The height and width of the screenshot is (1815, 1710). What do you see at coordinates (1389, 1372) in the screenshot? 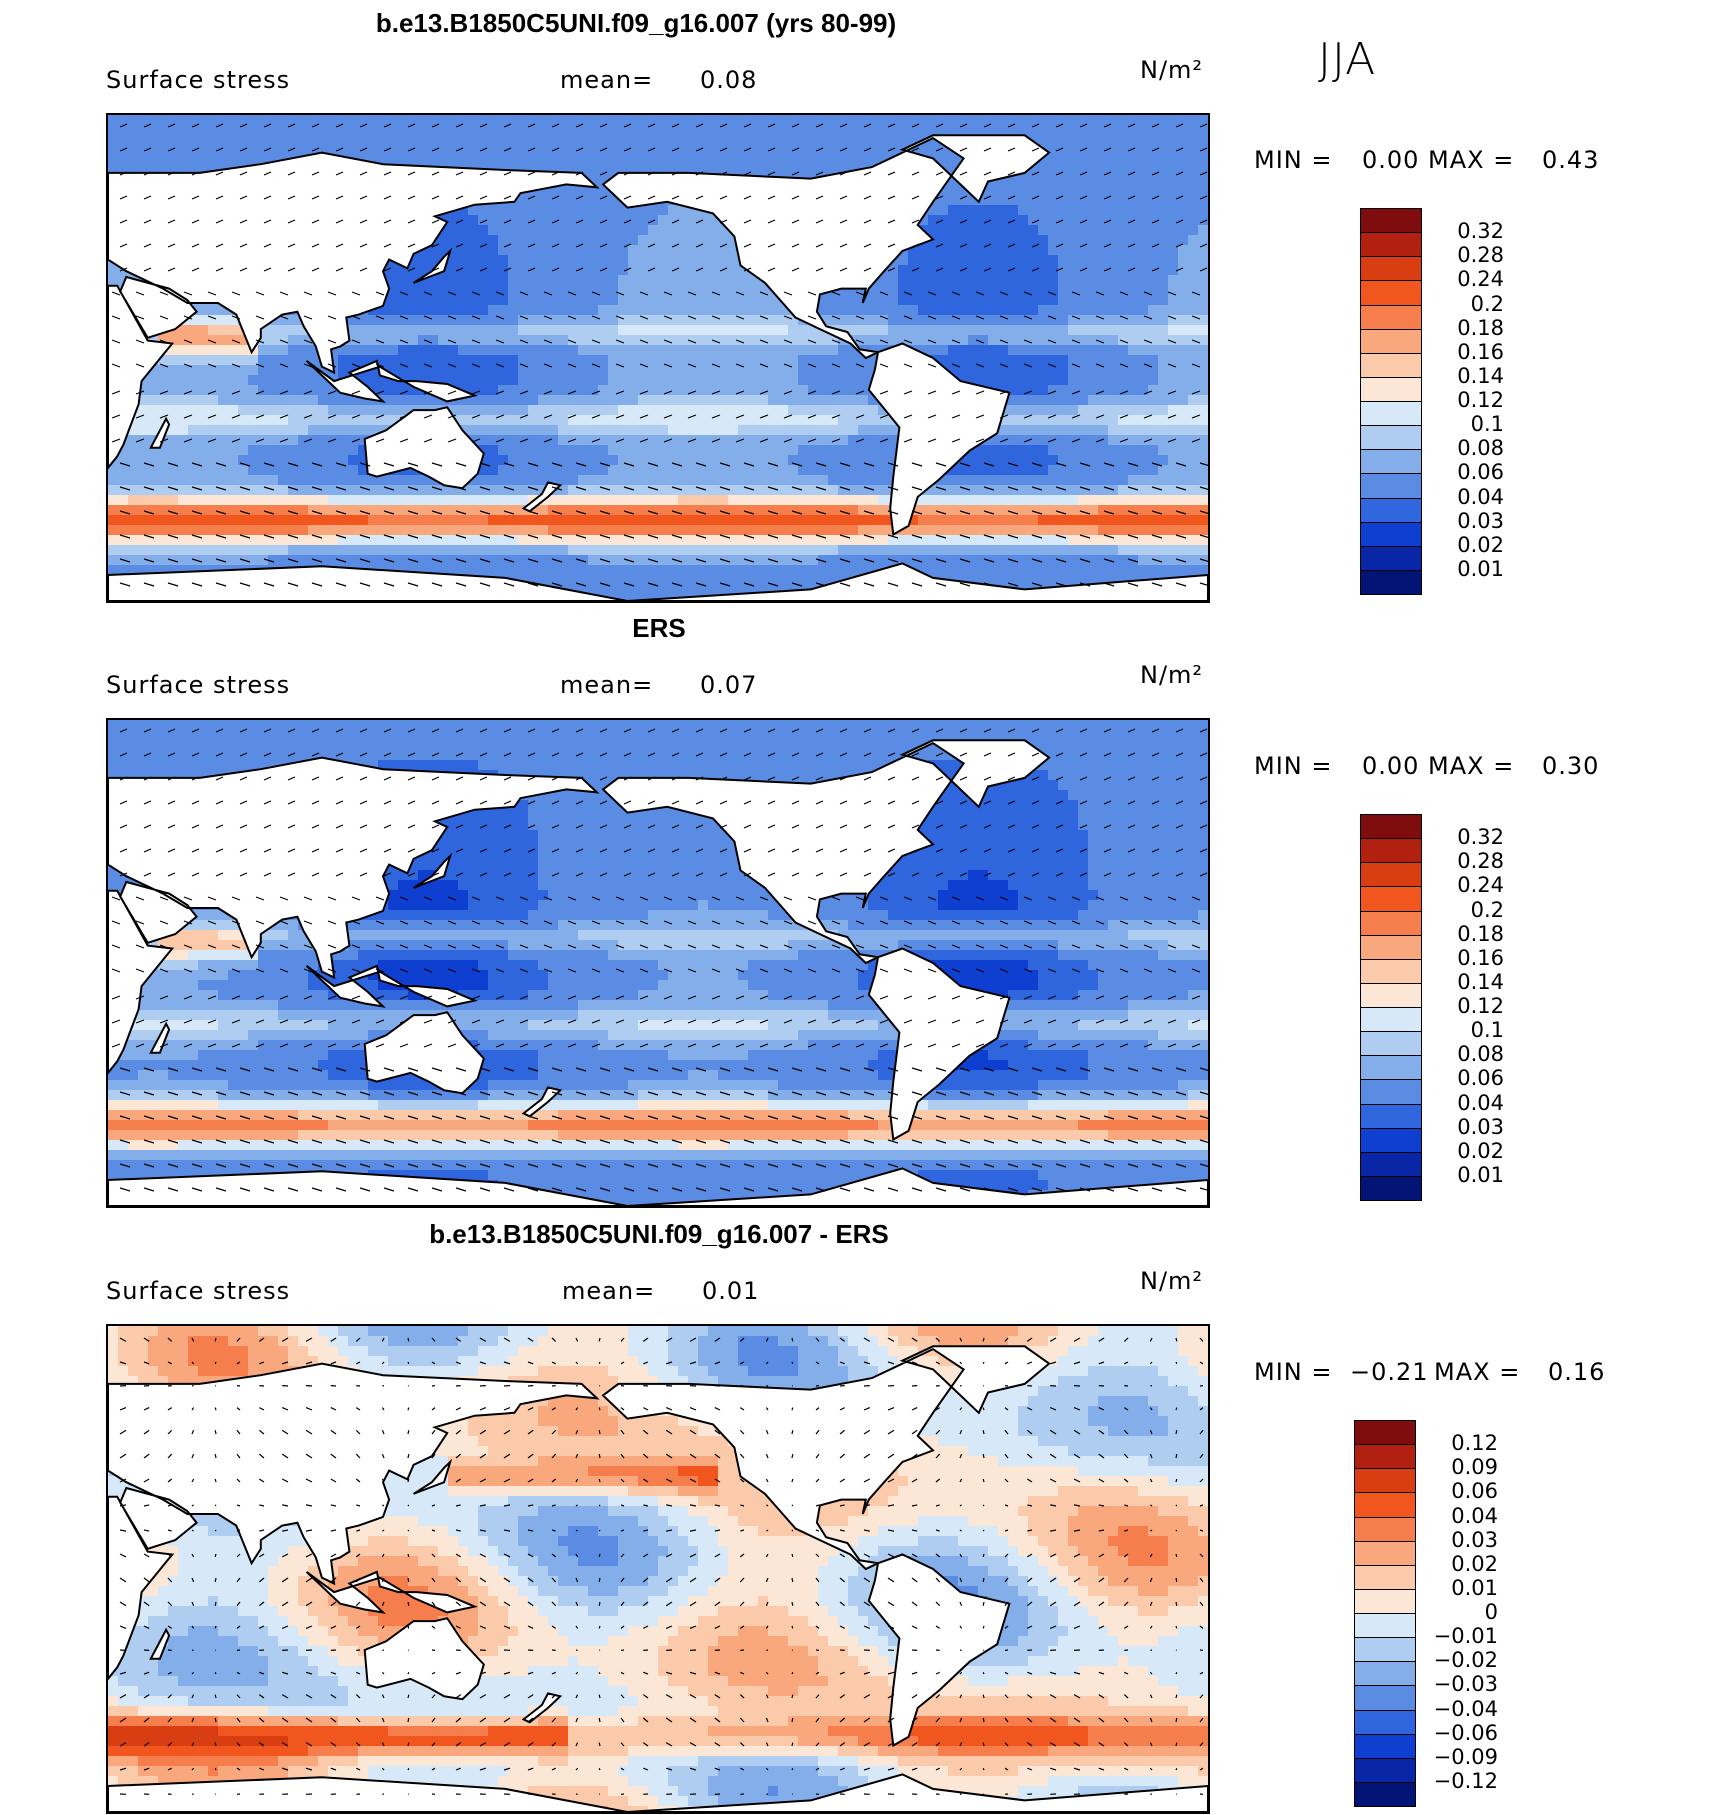
I see `panel-3-min-value: −0.21` at bounding box center [1389, 1372].